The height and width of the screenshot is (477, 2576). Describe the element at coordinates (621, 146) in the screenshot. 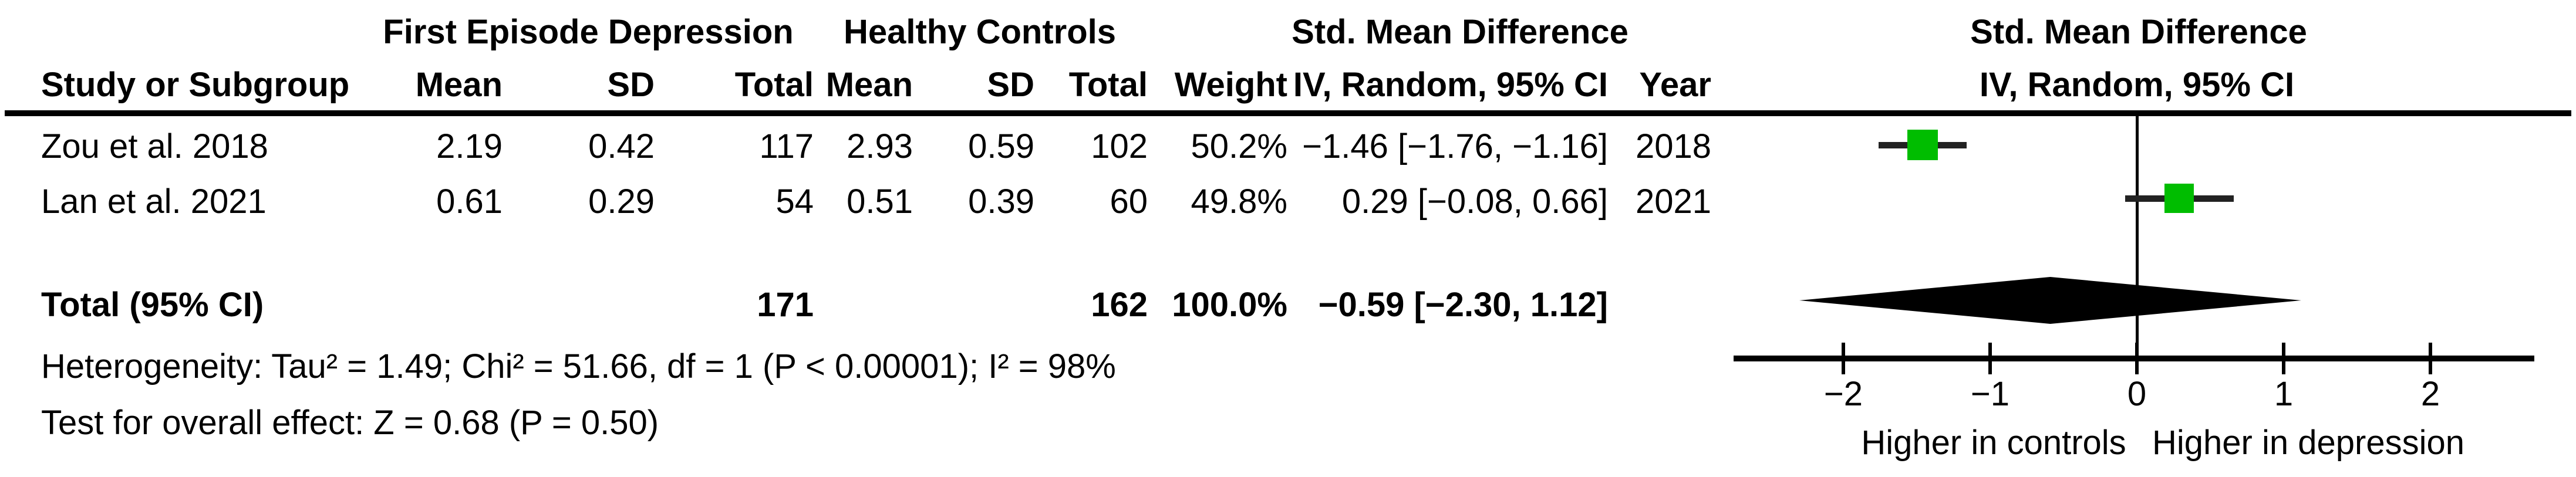

I see `cell-sd-exp: 0.42` at that location.